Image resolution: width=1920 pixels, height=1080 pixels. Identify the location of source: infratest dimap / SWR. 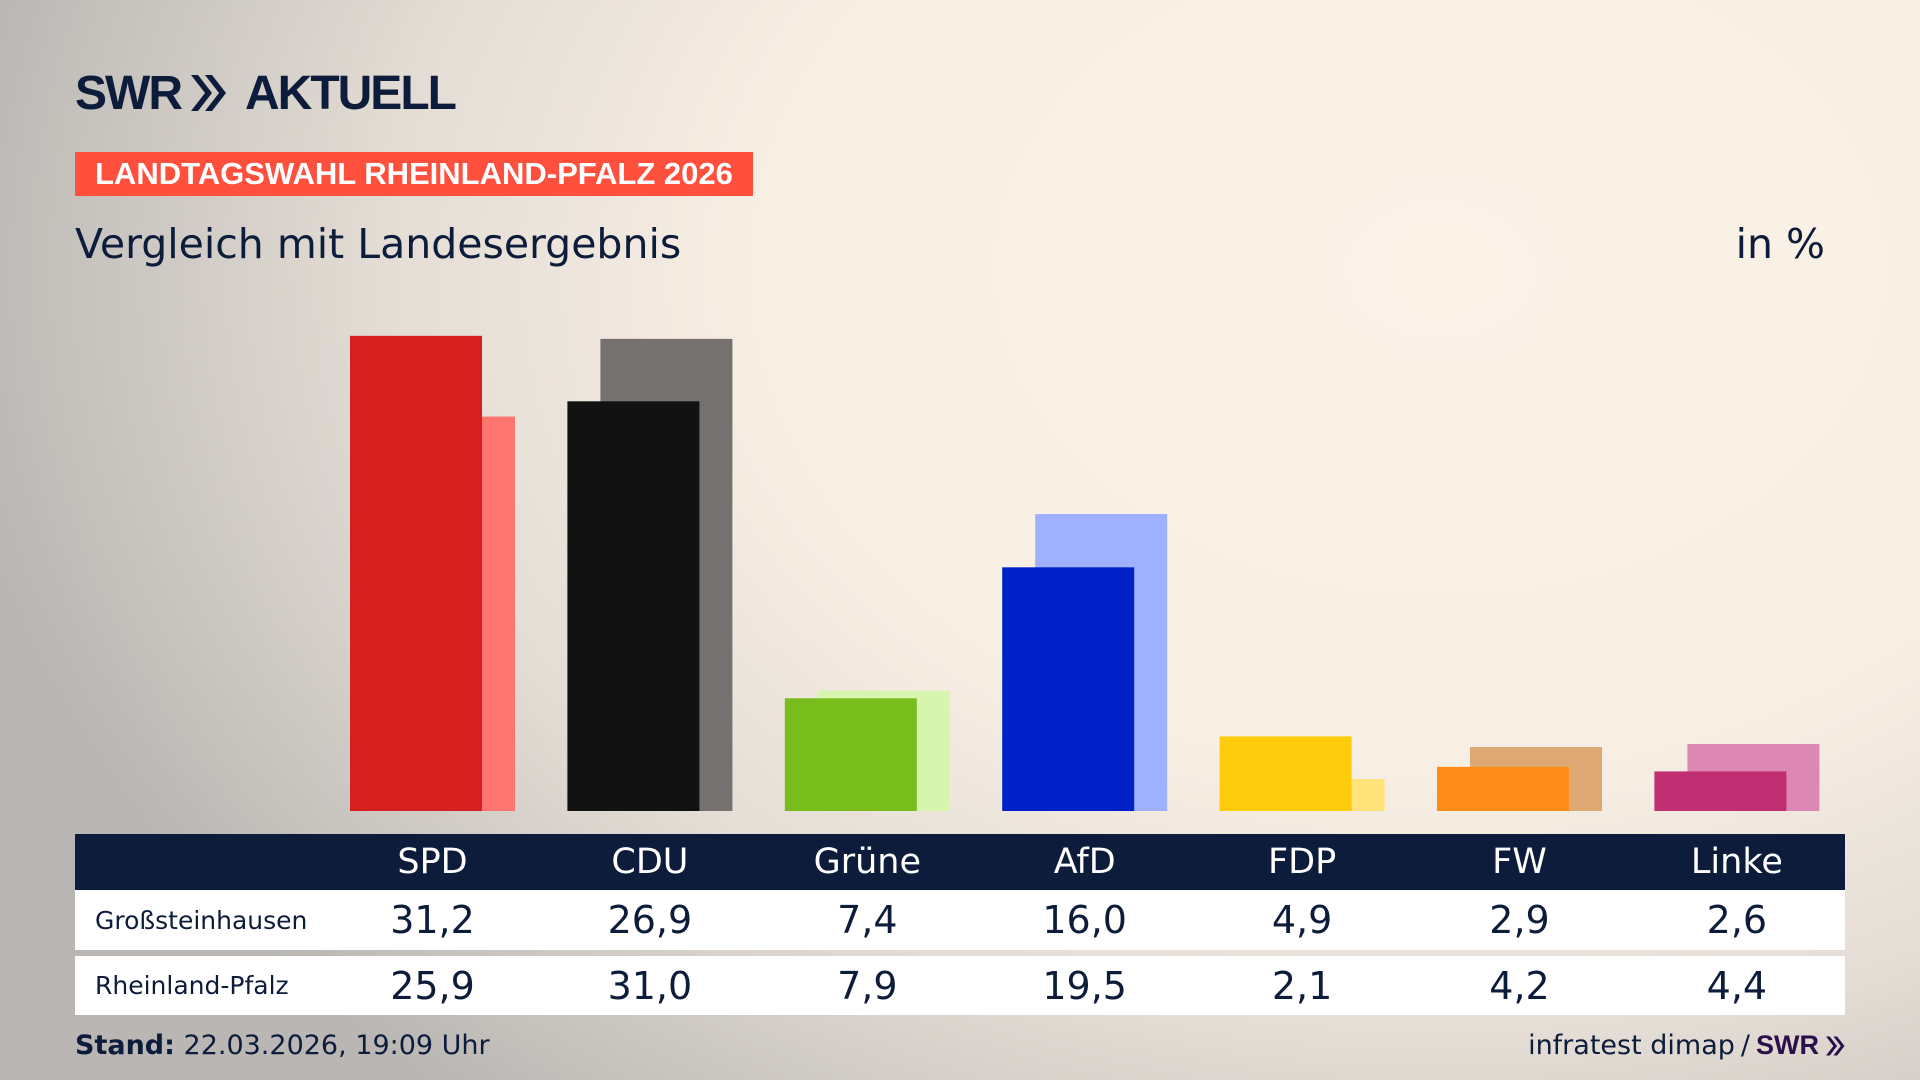
(1686, 1045).